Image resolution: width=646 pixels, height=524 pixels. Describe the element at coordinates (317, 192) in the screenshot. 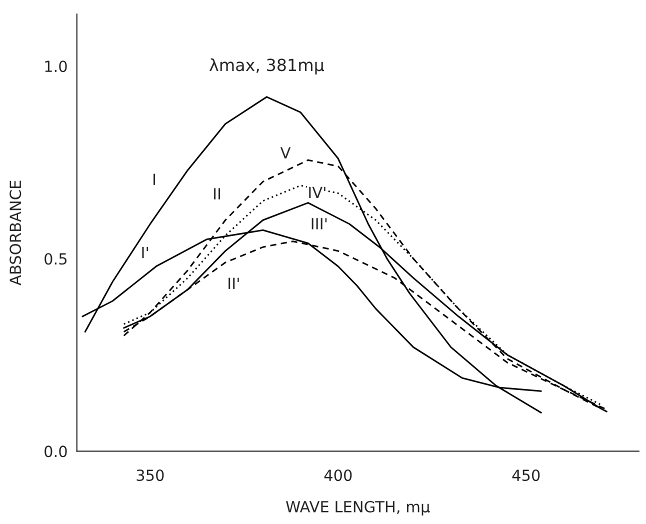

I see `annotation: IV'` at that location.